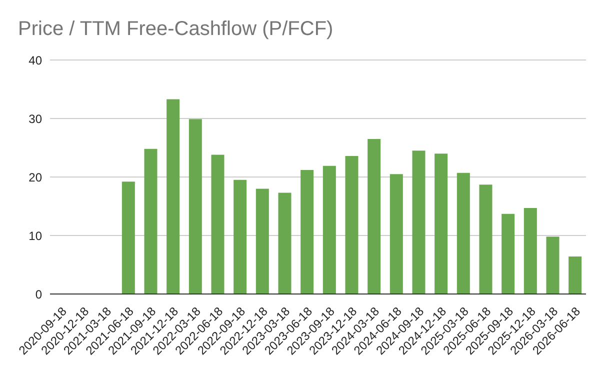  I want to click on y-tick-label: 40, so click(35, 60).